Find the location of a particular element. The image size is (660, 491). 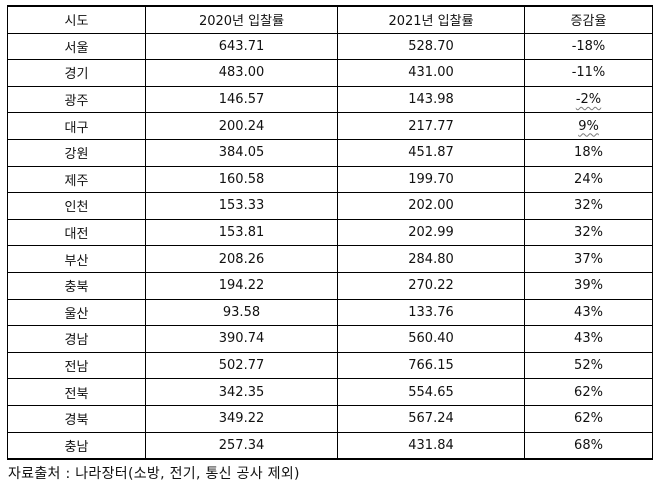

cell-2021-rate: 560.40 is located at coordinates (431, 339).